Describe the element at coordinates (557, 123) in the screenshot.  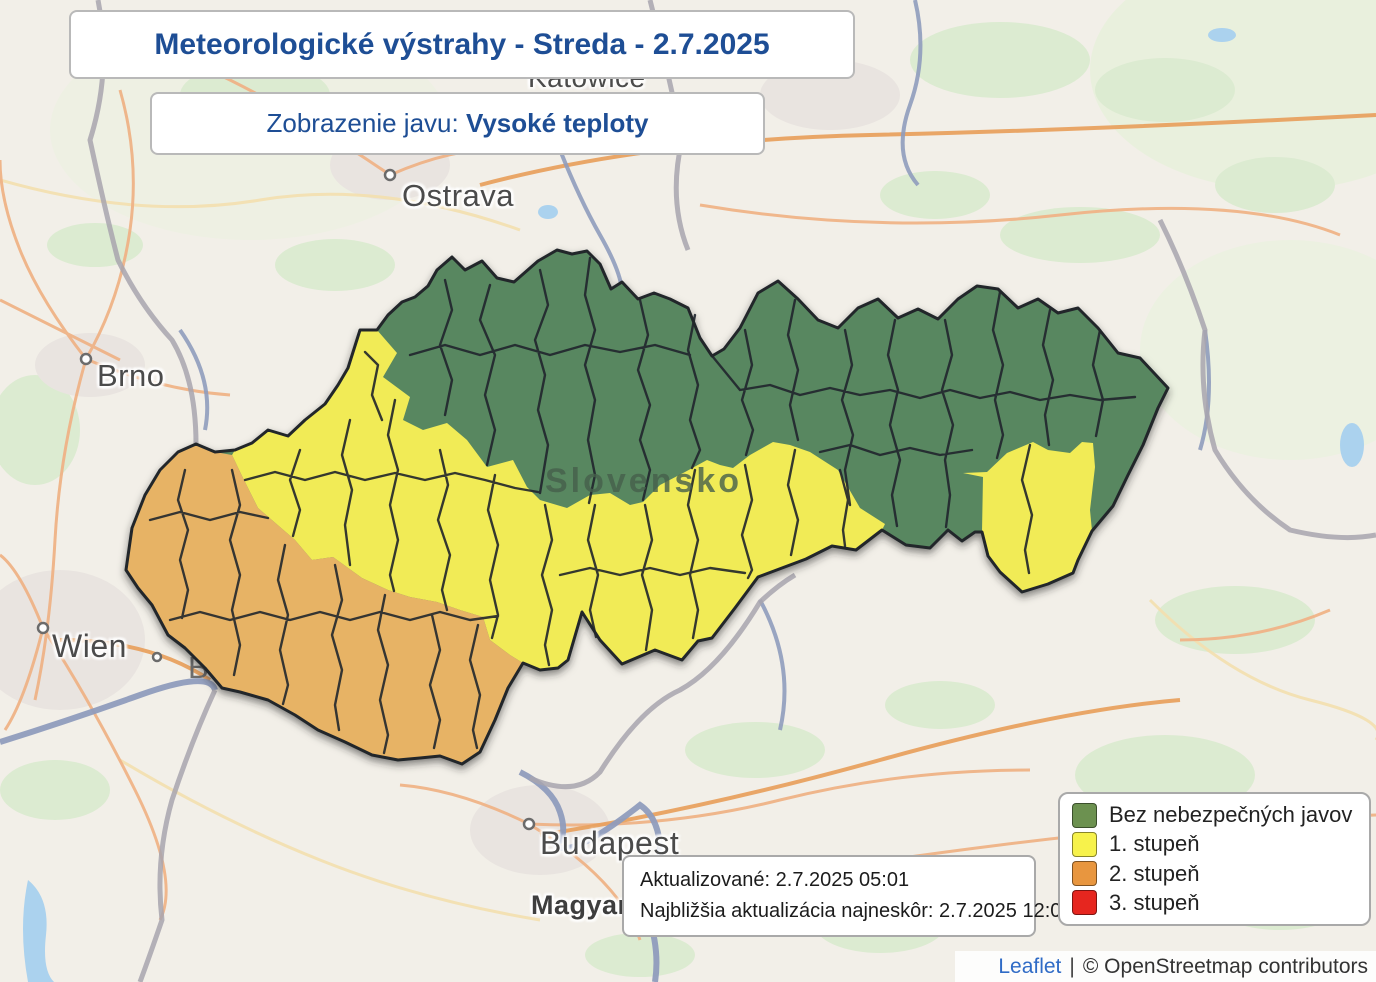
I see `phenomenon-value: Vysoké teploty` at that location.